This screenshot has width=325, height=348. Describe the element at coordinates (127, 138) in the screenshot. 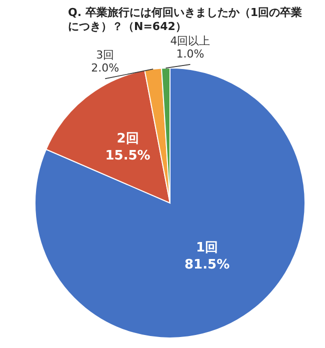

I see `slice-label: 2回` at that location.